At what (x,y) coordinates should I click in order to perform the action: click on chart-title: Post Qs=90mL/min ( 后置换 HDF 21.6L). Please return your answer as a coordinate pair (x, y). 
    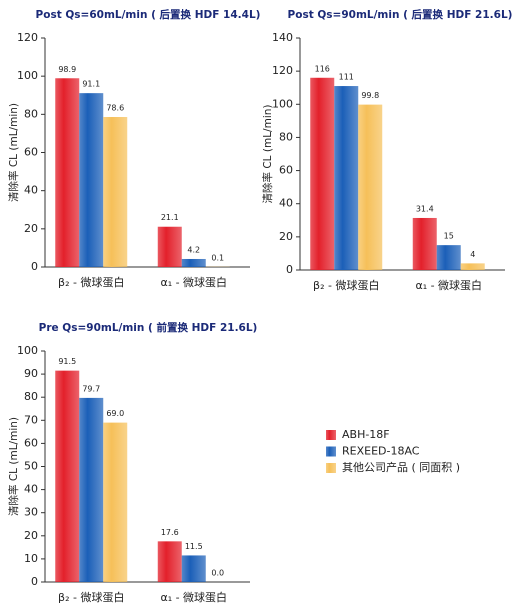
    Looking at the image, I should click on (400, 14).